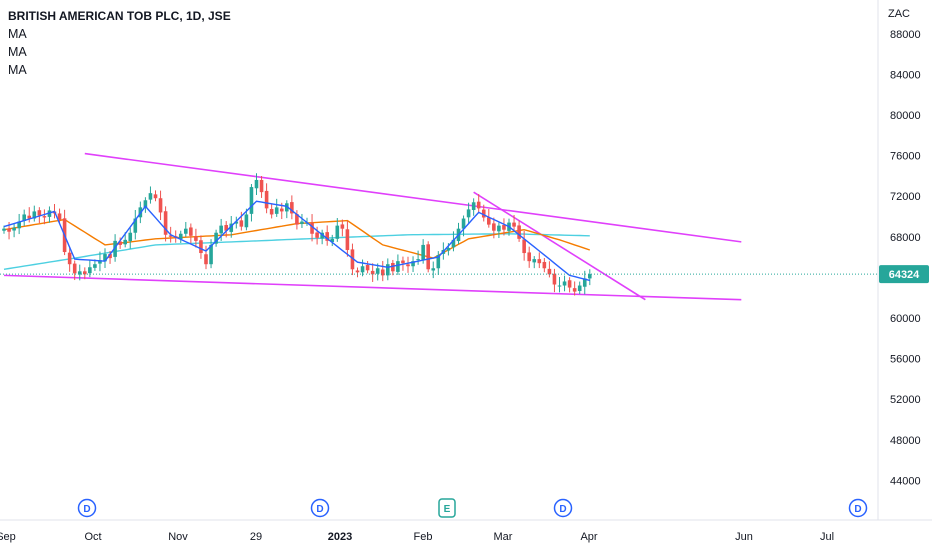  Describe the element at coordinates (256, 537) in the screenshot. I see `x-tick-label: 29` at that location.